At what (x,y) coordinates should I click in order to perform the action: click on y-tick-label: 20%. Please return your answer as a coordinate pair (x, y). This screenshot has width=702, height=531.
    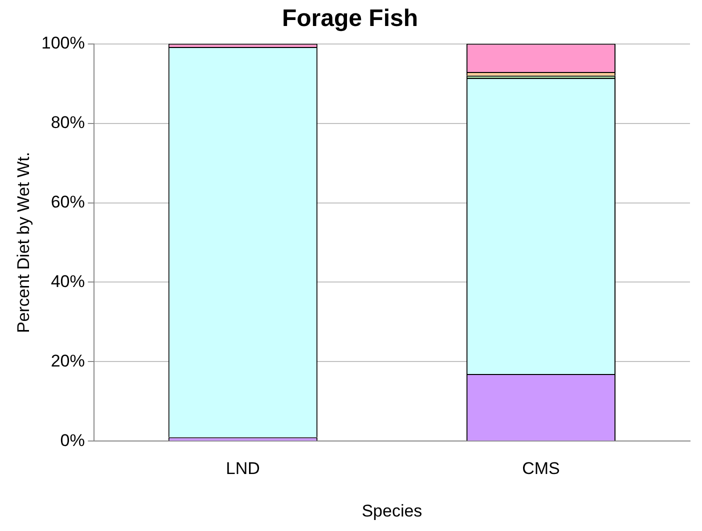
    Looking at the image, I should click on (67, 360).